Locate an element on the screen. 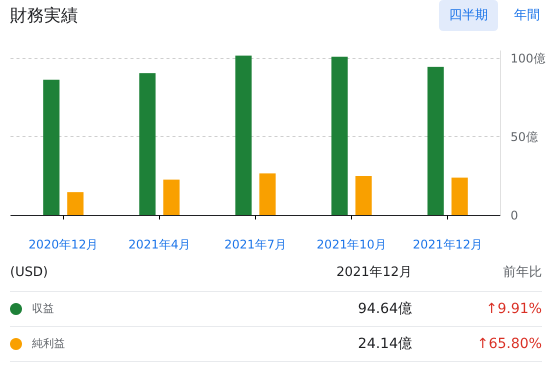 The width and height of the screenshot is (552, 376). x-tick-label: 2021年7月 is located at coordinates (255, 245).